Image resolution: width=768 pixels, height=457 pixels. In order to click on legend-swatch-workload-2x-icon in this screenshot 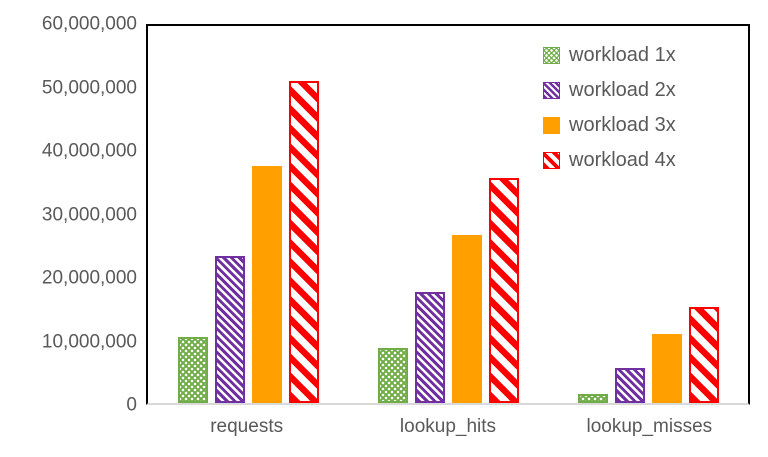, I will do `click(551, 90)`.